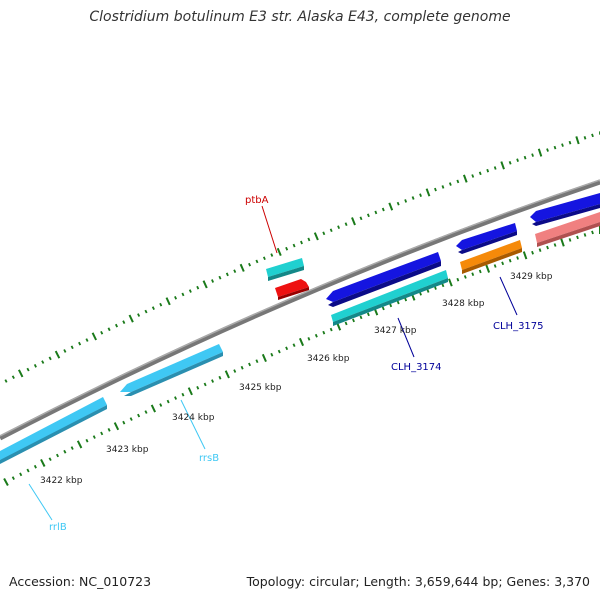  I want to click on tick-label: 3424 kbp, so click(193, 418).